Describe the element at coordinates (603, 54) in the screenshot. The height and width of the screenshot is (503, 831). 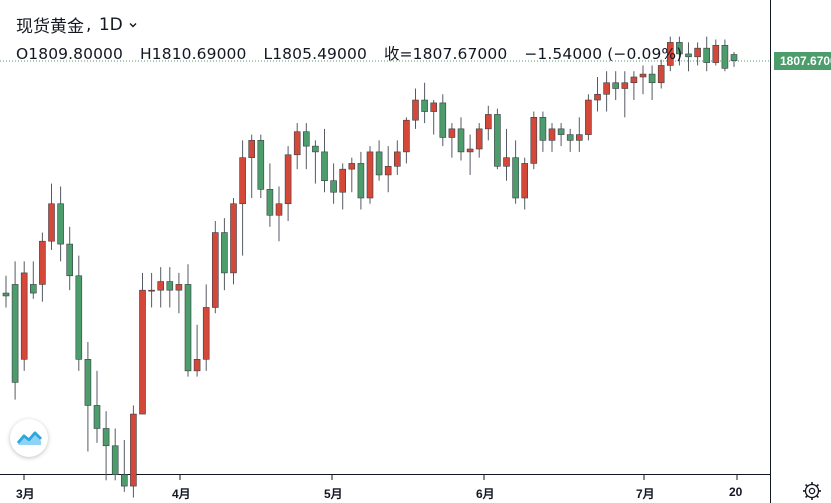
I see `change-value: −1.54000 (−0.09%)` at that location.